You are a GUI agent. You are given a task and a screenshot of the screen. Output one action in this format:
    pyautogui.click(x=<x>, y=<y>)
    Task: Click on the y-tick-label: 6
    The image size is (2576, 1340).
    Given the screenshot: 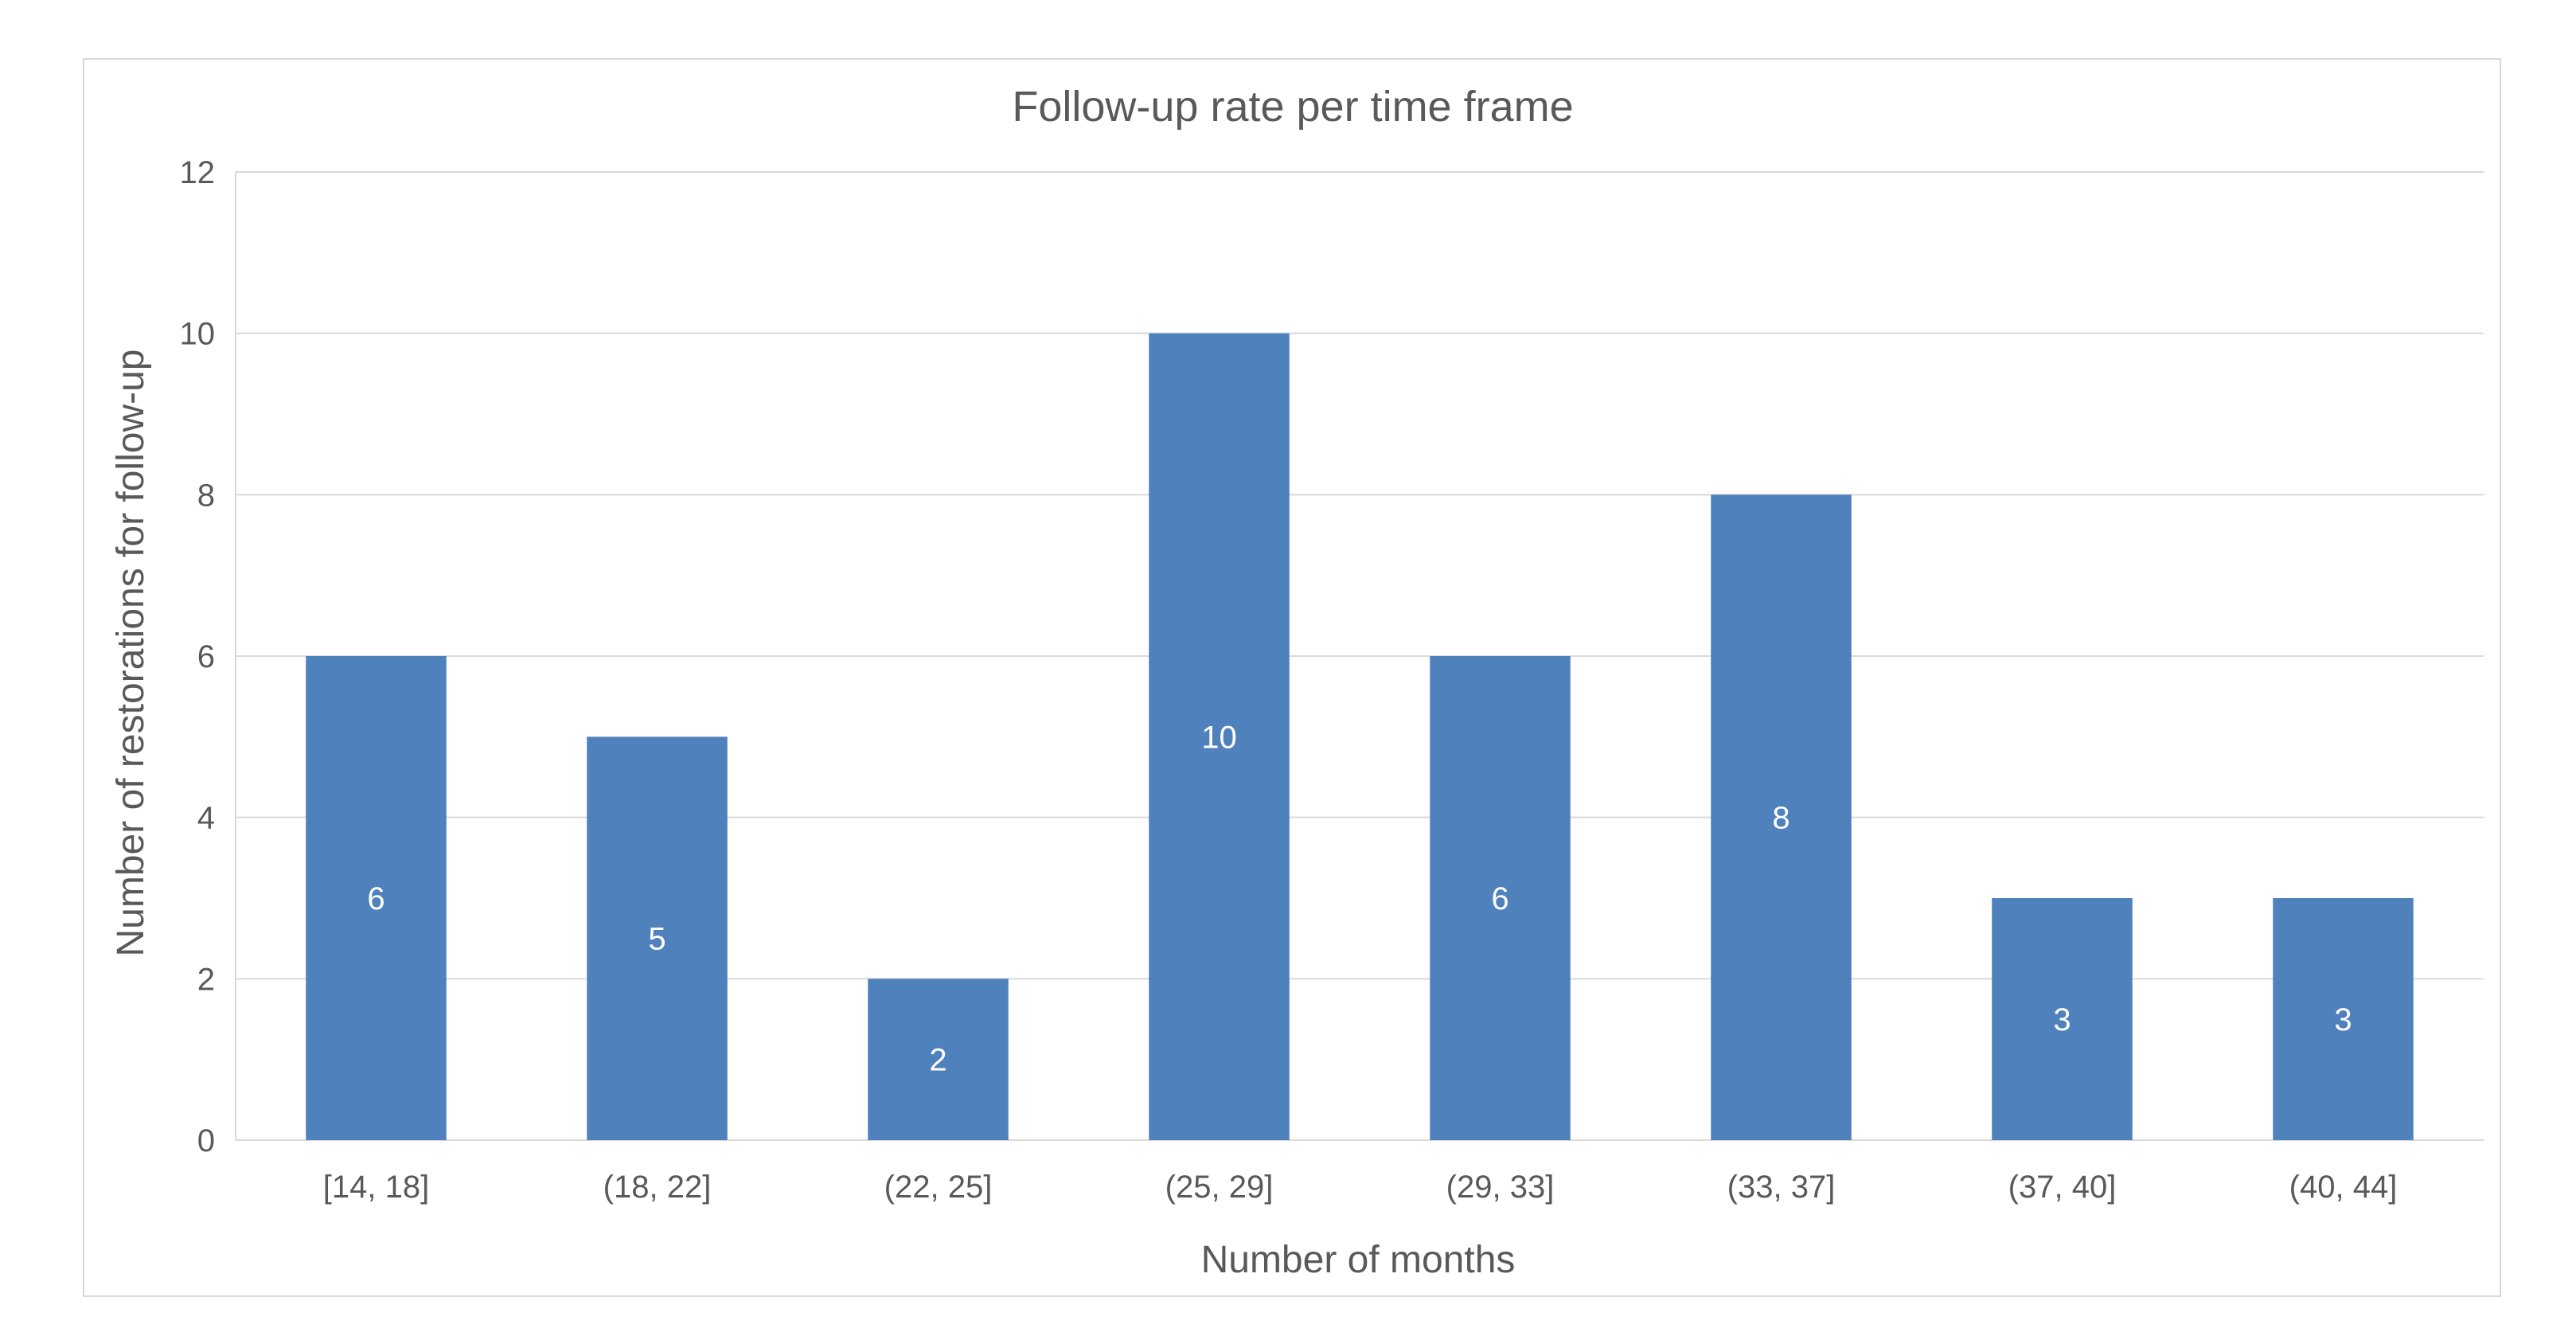 What is the action you would take?
    pyautogui.click(x=206, y=656)
    